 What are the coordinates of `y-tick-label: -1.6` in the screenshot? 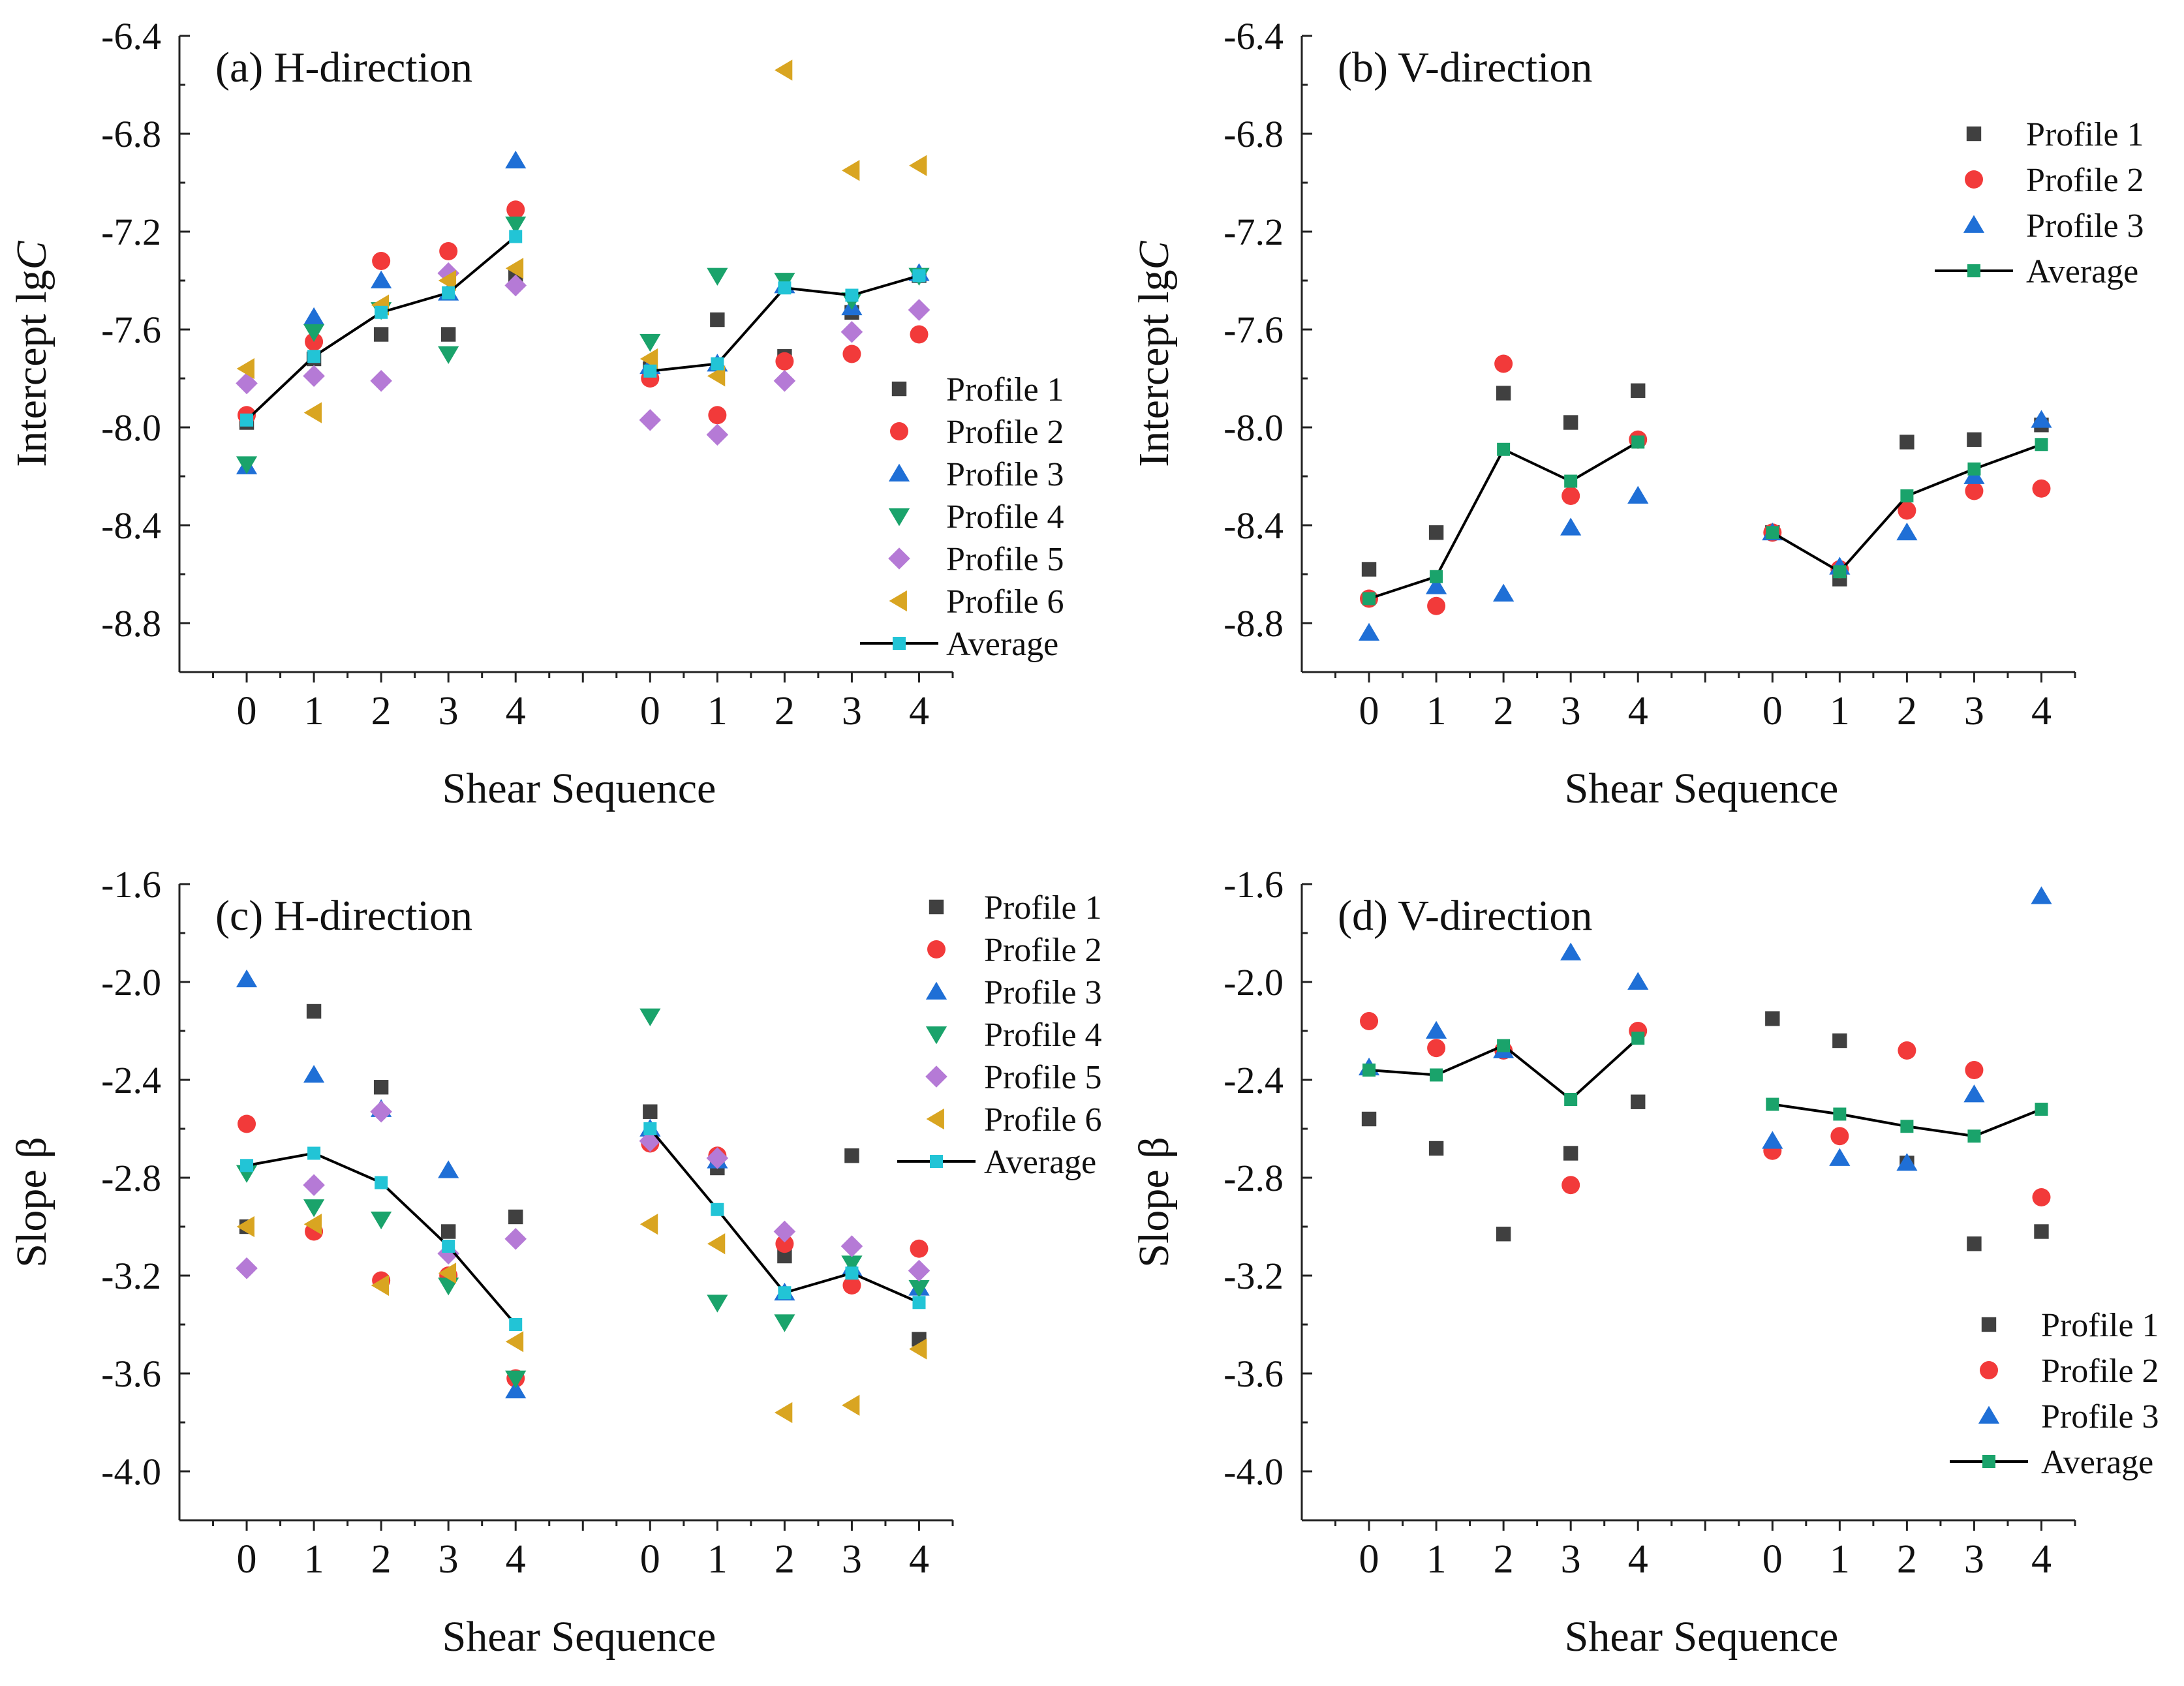 It's located at (1254, 884).